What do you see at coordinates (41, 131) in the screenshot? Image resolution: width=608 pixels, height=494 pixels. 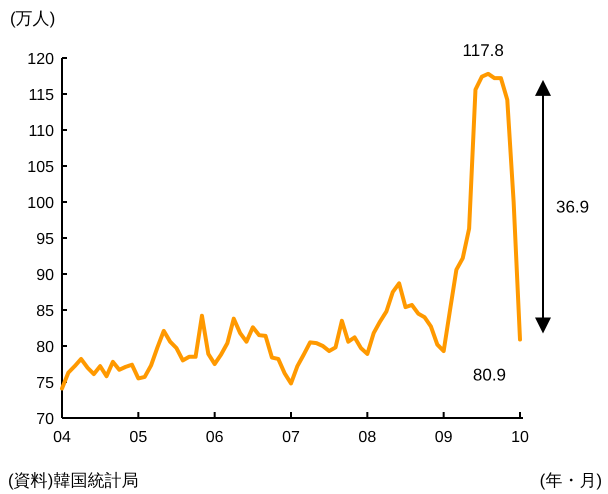 I see `y-tick-label: 110` at bounding box center [41, 131].